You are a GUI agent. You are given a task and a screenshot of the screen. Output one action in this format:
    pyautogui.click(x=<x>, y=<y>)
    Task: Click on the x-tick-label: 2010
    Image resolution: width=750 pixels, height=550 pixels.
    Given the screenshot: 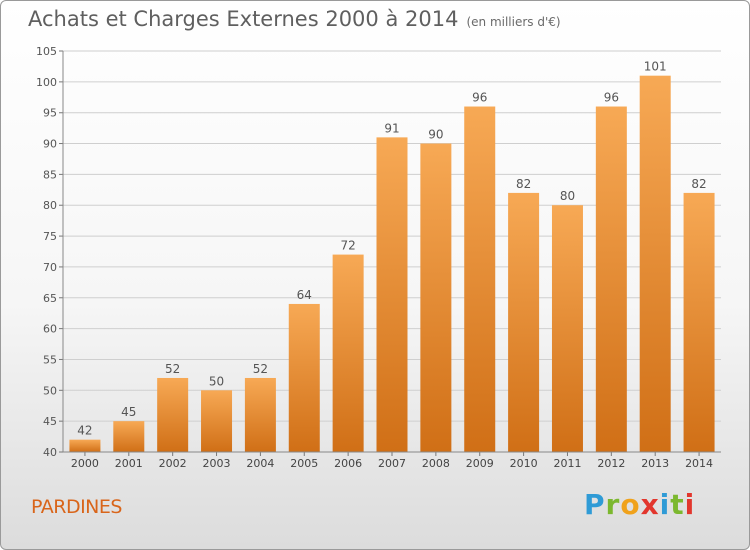 What is the action you would take?
    pyautogui.click(x=524, y=463)
    